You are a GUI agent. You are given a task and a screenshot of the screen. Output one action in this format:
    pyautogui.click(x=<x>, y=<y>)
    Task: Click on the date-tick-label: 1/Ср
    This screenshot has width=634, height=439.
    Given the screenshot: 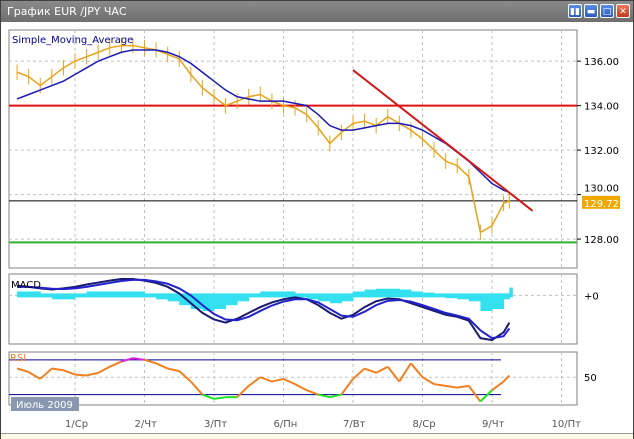 What is the action you would take?
    pyautogui.click(x=76, y=424)
    